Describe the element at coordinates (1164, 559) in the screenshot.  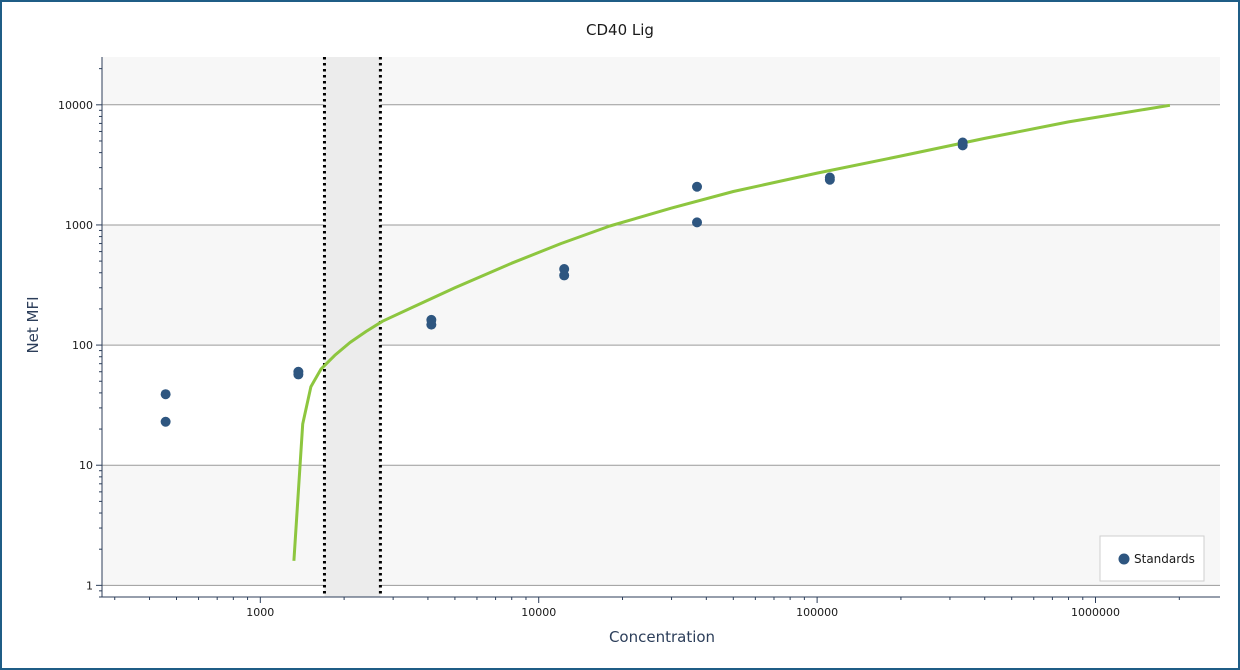
I see `legend-label: Standards` at that location.